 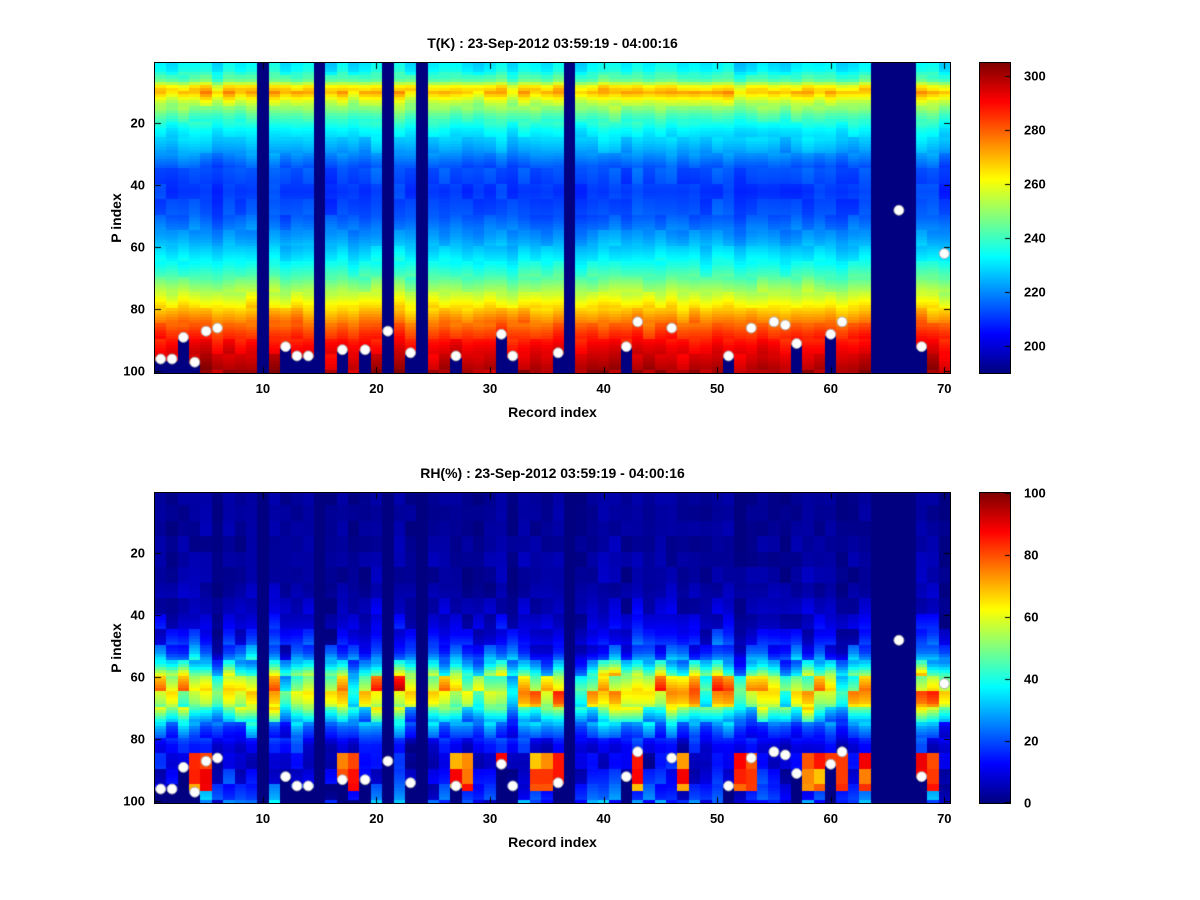 I want to click on humidity-x-axis-ticks: 10 20 30 40 50 60 70, so click(x=553, y=820).